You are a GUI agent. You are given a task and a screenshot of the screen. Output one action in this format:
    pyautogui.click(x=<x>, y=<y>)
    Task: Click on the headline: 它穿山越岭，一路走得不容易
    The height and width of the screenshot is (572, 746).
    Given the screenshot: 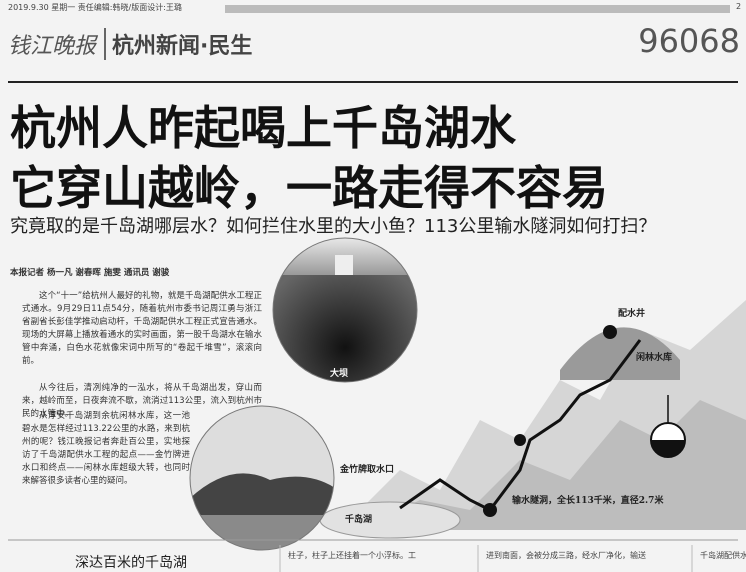 What is the action you would take?
    pyautogui.click(x=309, y=188)
    